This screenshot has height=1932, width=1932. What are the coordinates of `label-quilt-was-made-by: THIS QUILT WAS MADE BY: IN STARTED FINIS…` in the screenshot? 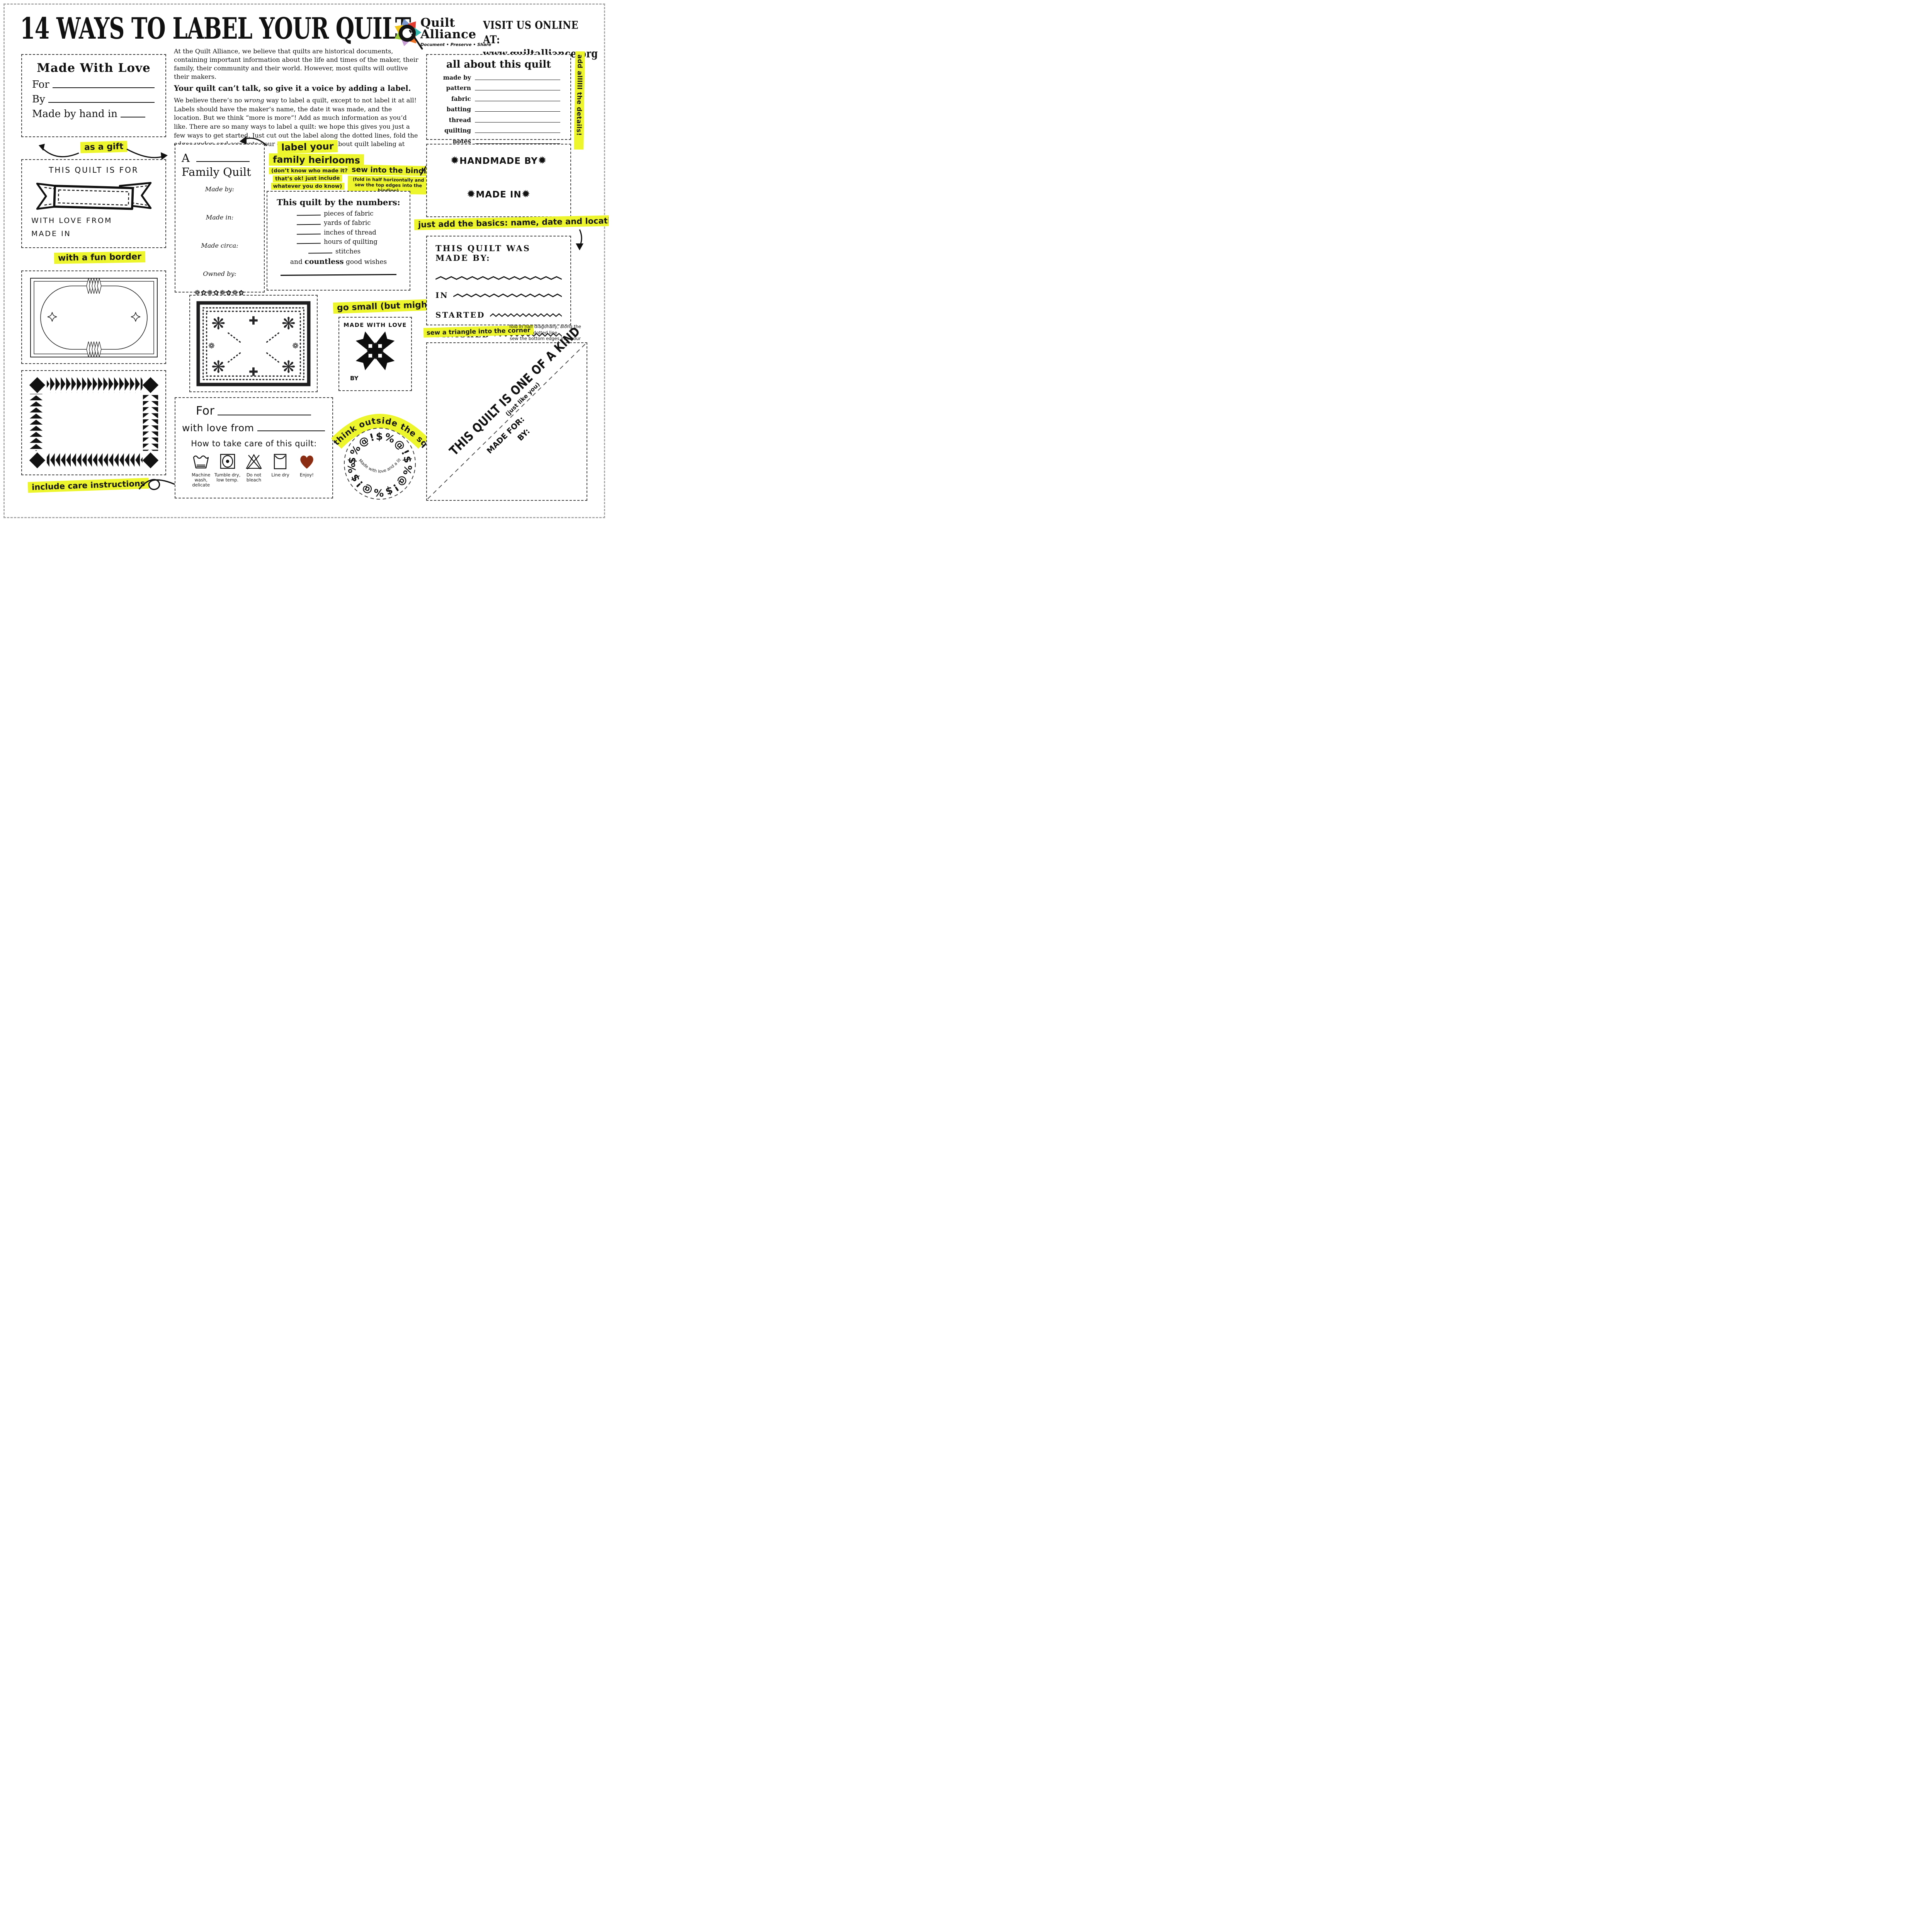 It's located at (499, 287).